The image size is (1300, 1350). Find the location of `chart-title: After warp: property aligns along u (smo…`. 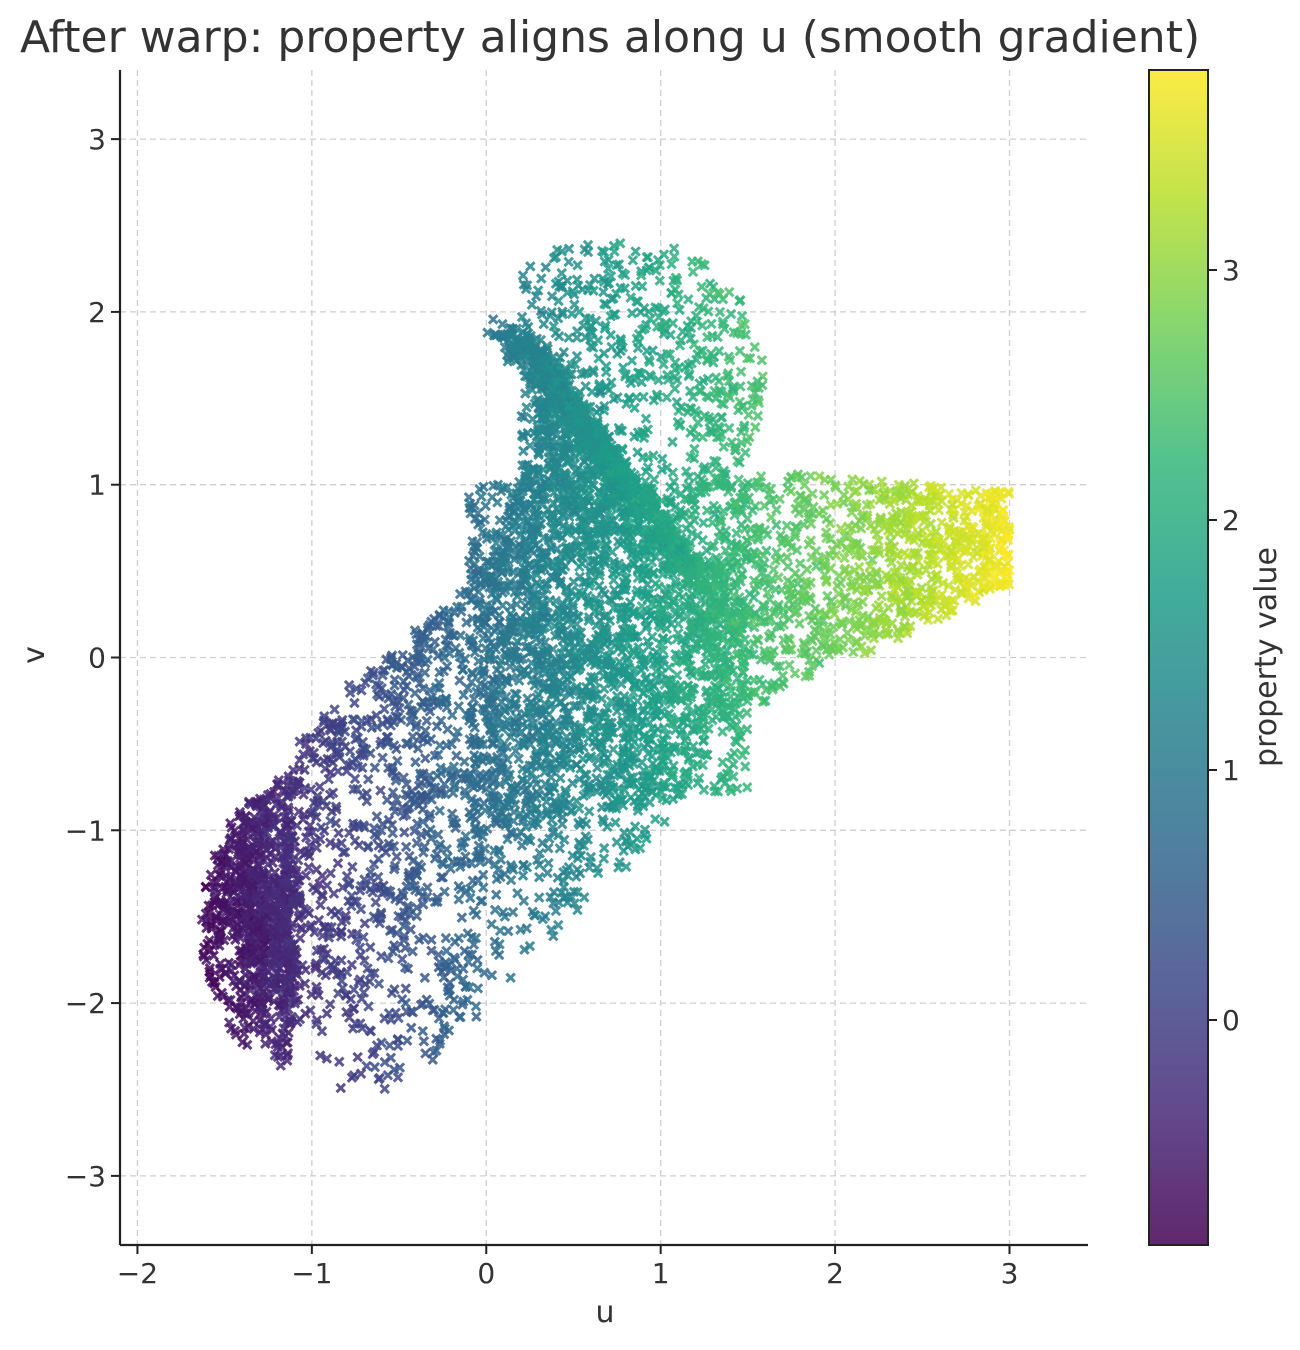

chart-title: After warp: property aligns along u (smo… is located at coordinates (610, 37).